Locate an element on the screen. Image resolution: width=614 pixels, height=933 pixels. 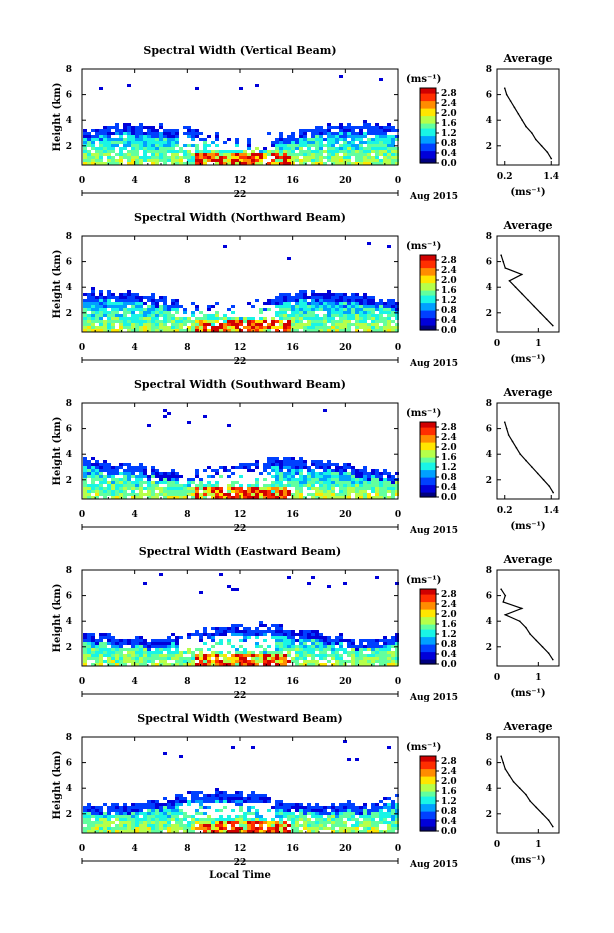
profile-x-label: (ms⁻¹) is located at coordinates (527, 860).